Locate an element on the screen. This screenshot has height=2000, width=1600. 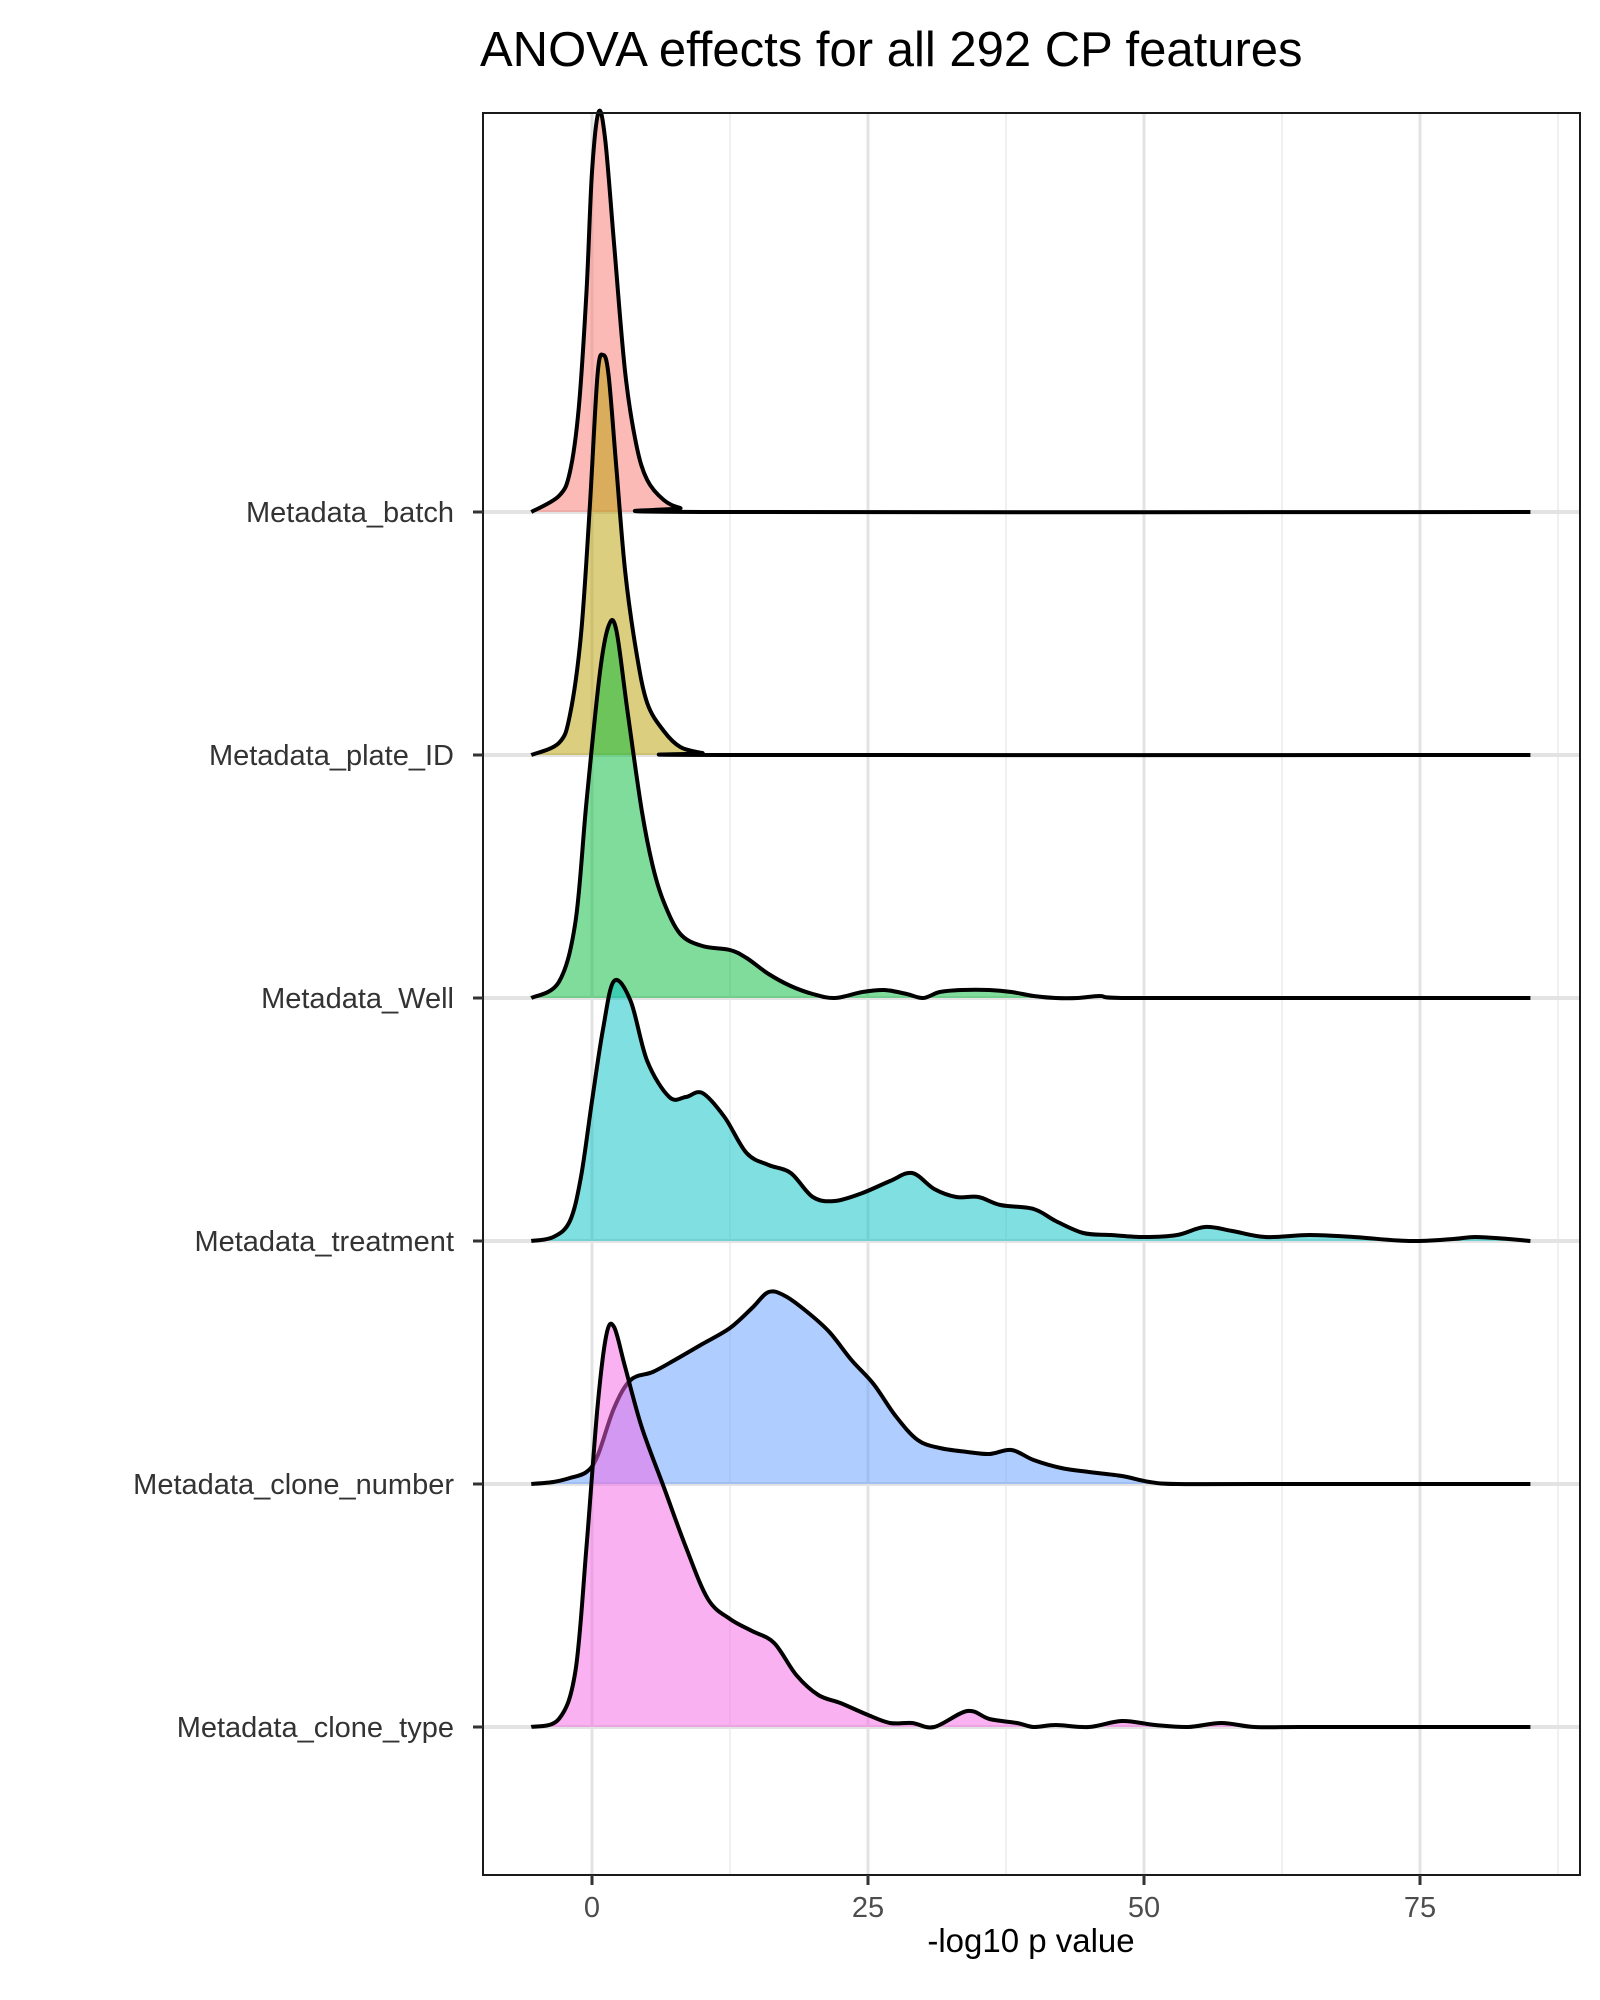
x-axis: 0 25 50 75 is located at coordinates (1010, 1899).